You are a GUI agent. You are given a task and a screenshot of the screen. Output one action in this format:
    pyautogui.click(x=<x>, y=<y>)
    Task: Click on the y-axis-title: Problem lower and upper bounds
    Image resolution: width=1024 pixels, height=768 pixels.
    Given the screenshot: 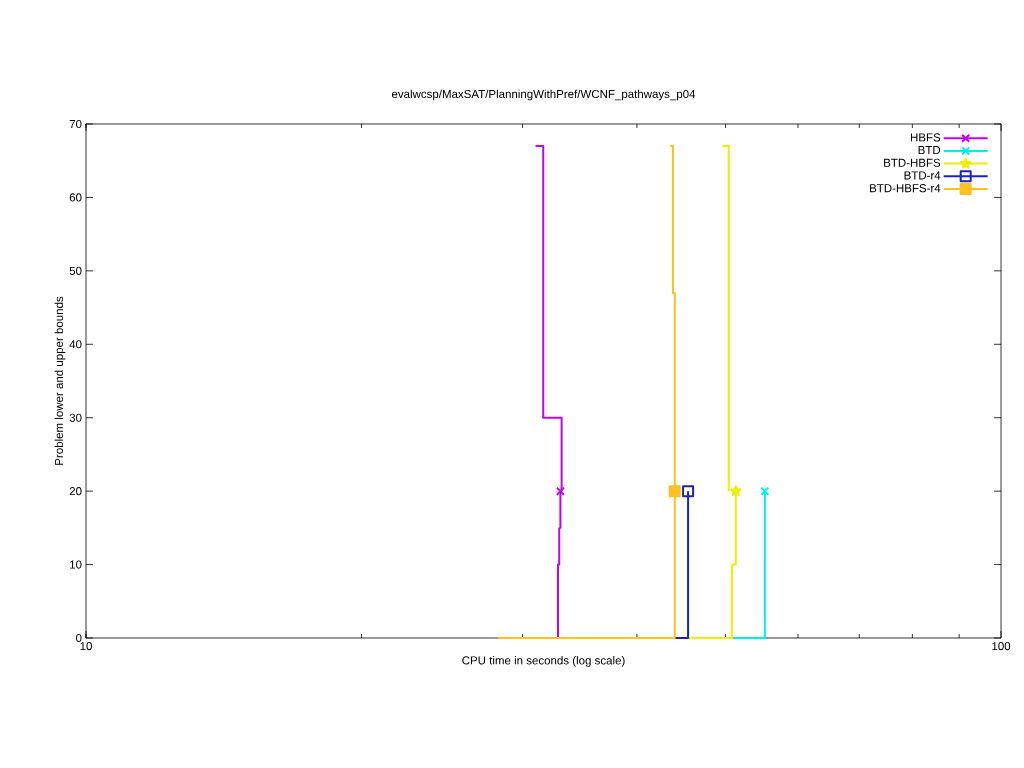 What is the action you would take?
    pyautogui.click(x=60, y=380)
    